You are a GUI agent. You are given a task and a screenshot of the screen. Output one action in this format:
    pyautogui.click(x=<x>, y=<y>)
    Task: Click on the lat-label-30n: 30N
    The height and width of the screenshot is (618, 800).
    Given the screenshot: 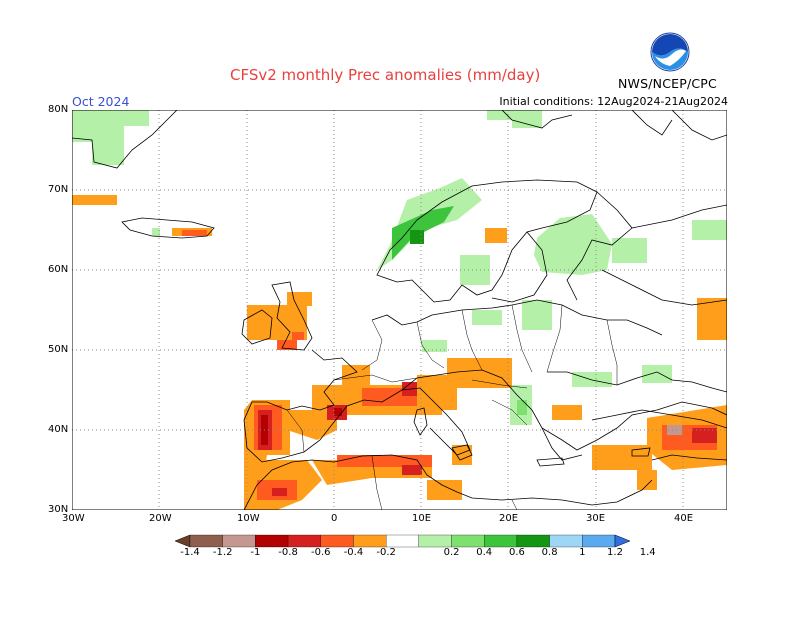 What is the action you would take?
    pyautogui.click(x=58, y=509)
    